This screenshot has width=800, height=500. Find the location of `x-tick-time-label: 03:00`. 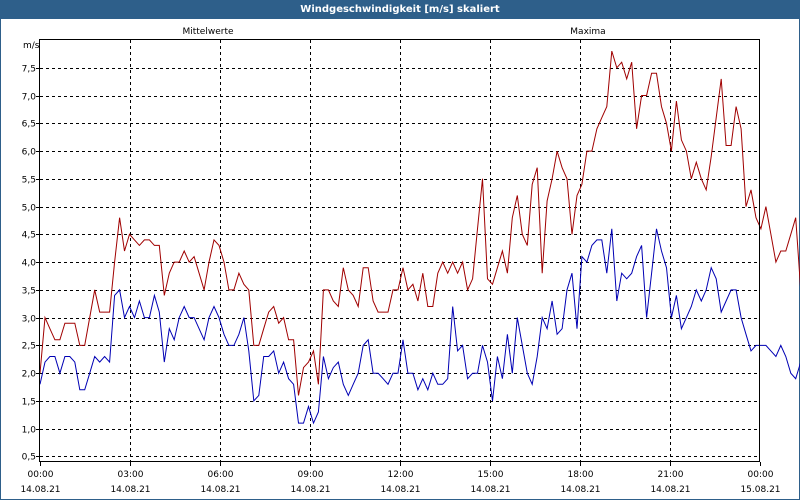

x-tick-time-label: 03:00 is located at coordinates (131, 475).